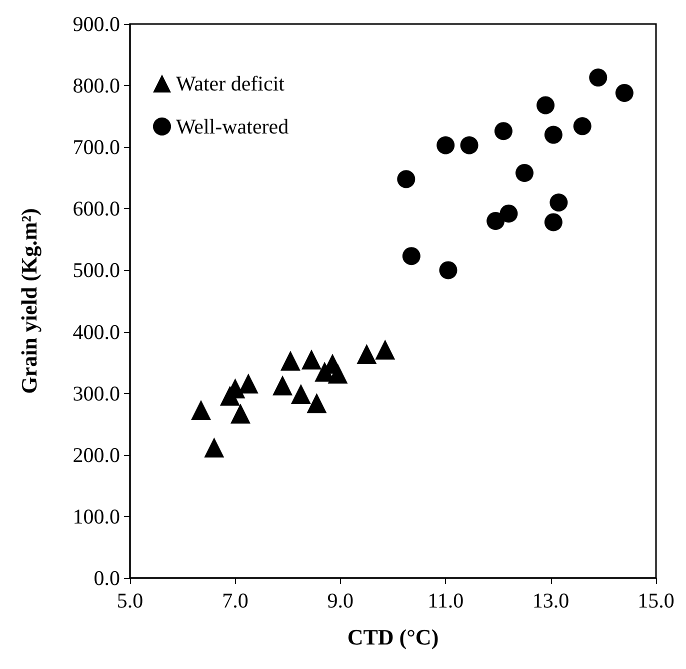 This screenshot has height=669, width=686. Describe the element at coordinates (96, 270) in the screenshot. I see `y-tick-label: 500.0` at that location.